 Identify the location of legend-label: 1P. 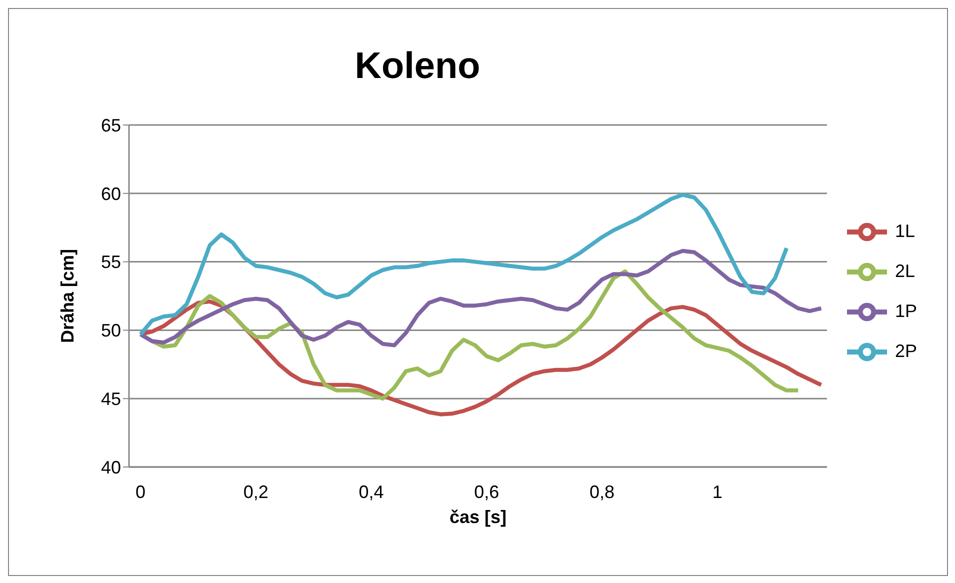
(905, 310).